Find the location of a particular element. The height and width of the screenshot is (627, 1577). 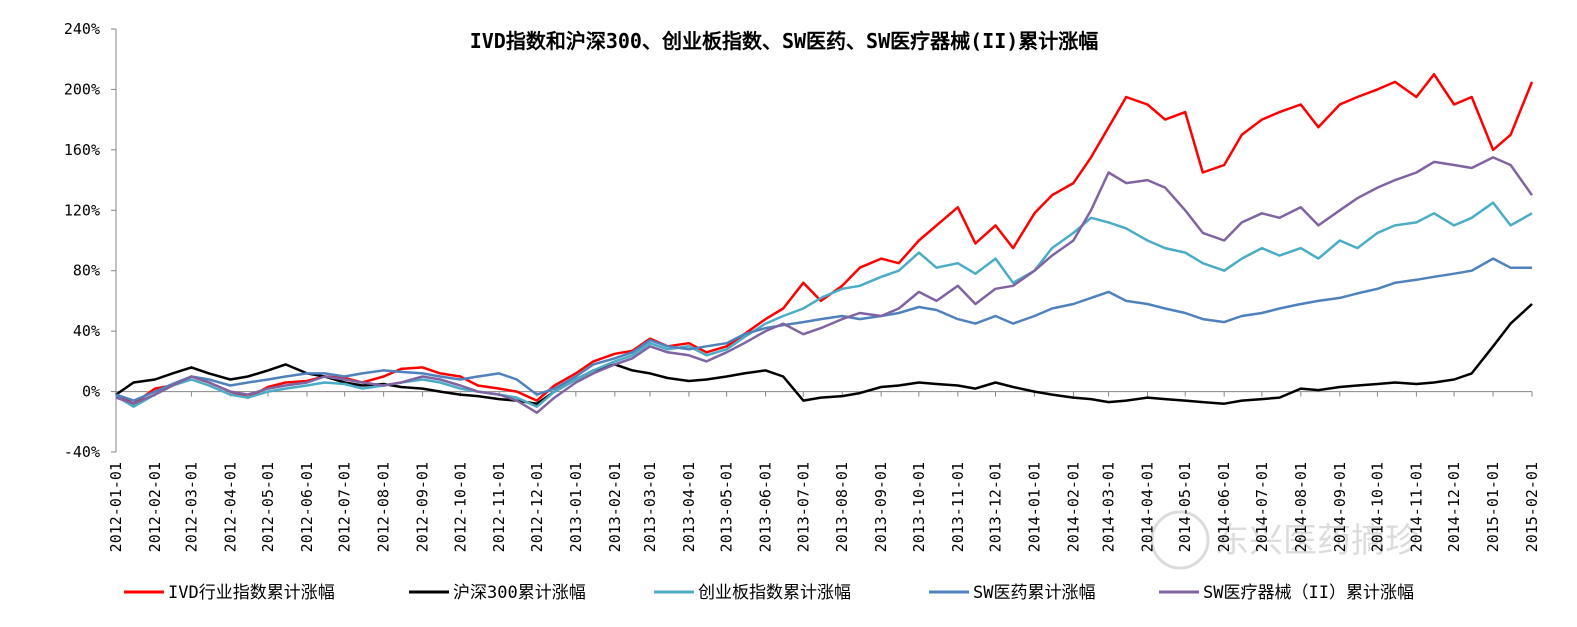

x-tick-label: 2012-12-01 is located at coordinates (537, 507).